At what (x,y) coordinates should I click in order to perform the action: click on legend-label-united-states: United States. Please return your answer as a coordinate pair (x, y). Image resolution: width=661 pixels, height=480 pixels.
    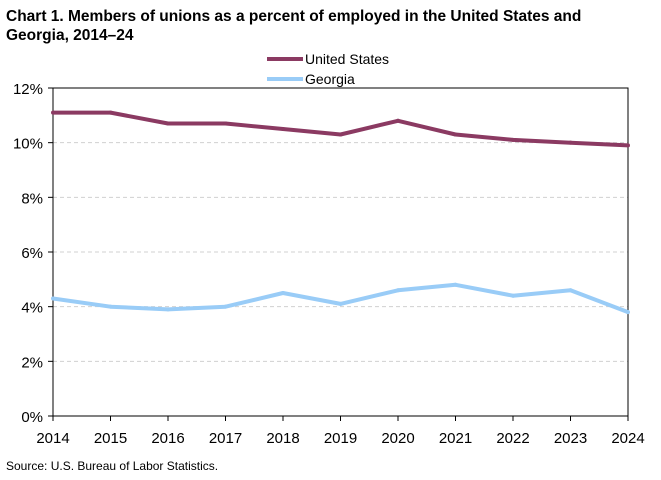
    Looking at the image, I should click on (347, 59).